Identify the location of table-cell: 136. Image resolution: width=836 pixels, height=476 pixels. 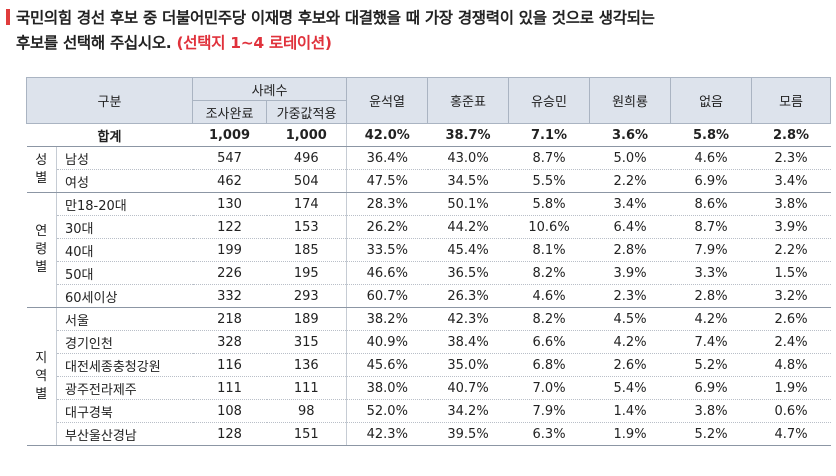
(307, 365).